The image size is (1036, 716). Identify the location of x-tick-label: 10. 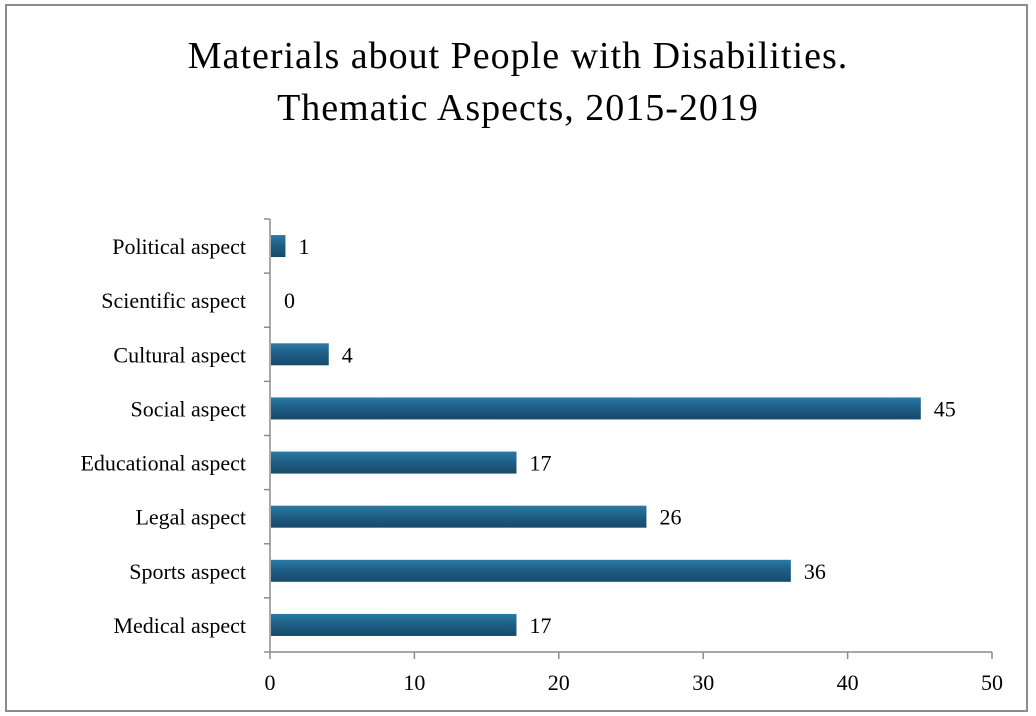
(414, 682).